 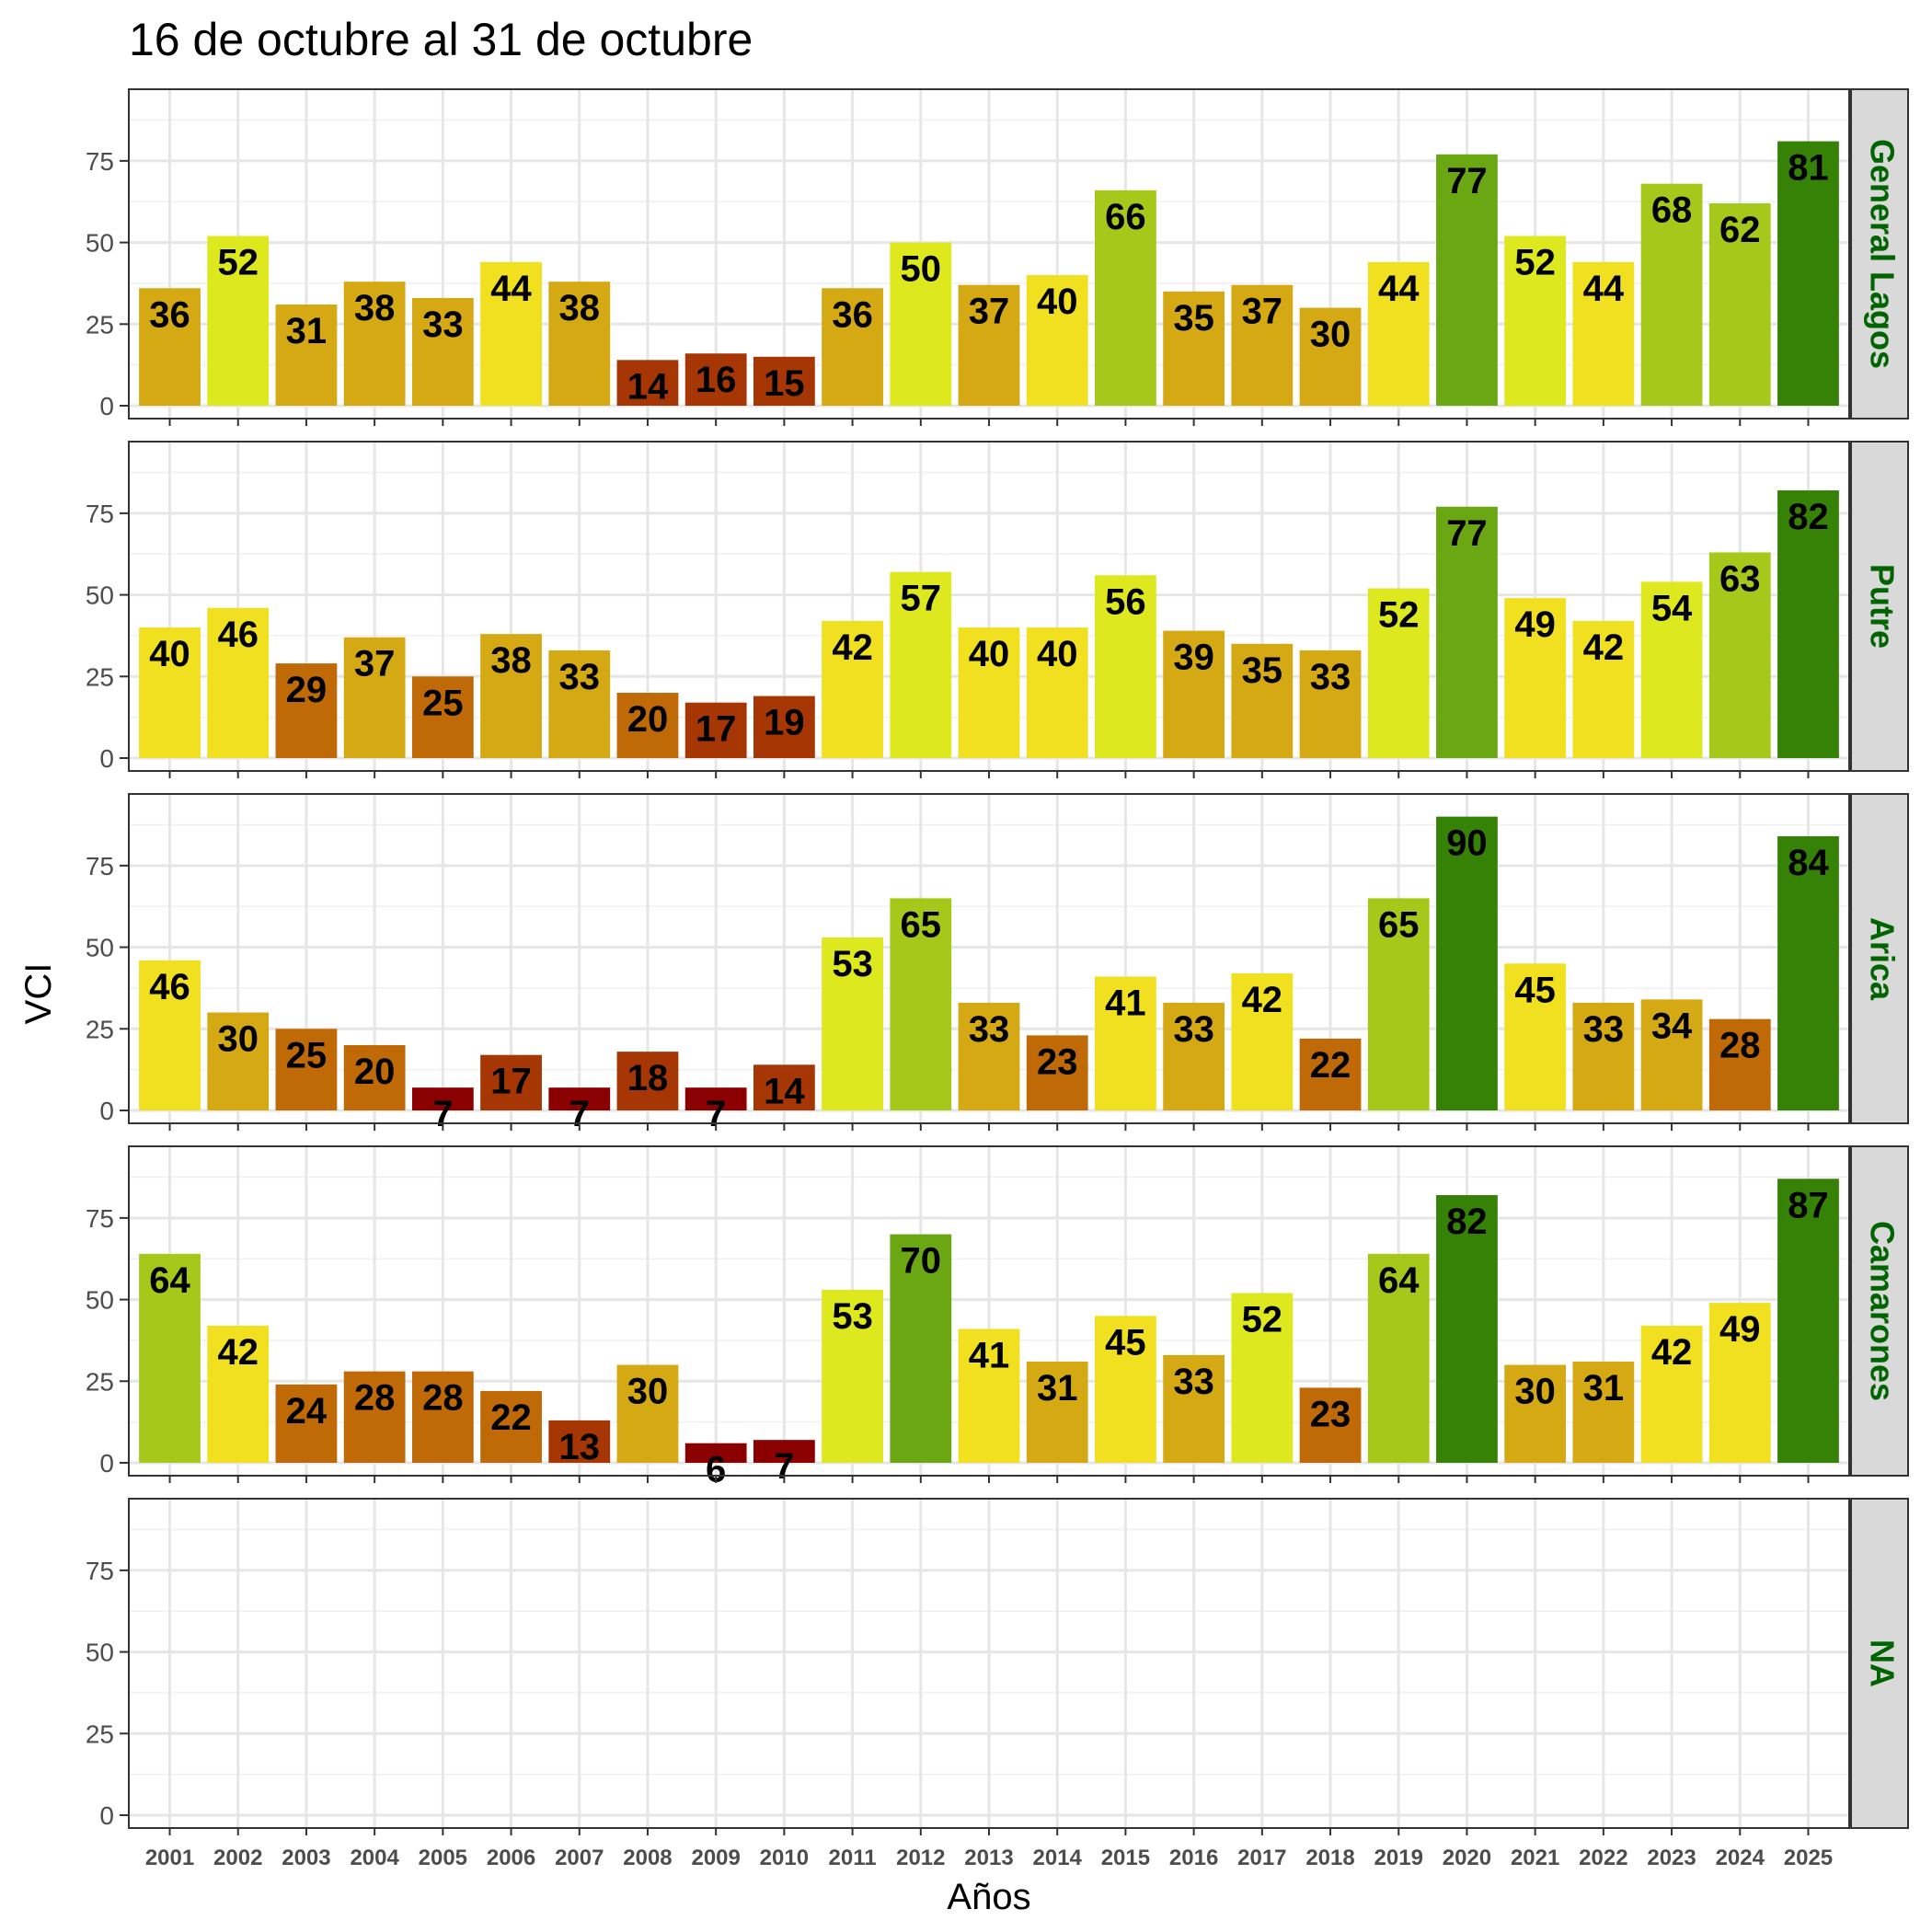 I want to click on data-label-2017: 37, so click(x=1262, y=312).